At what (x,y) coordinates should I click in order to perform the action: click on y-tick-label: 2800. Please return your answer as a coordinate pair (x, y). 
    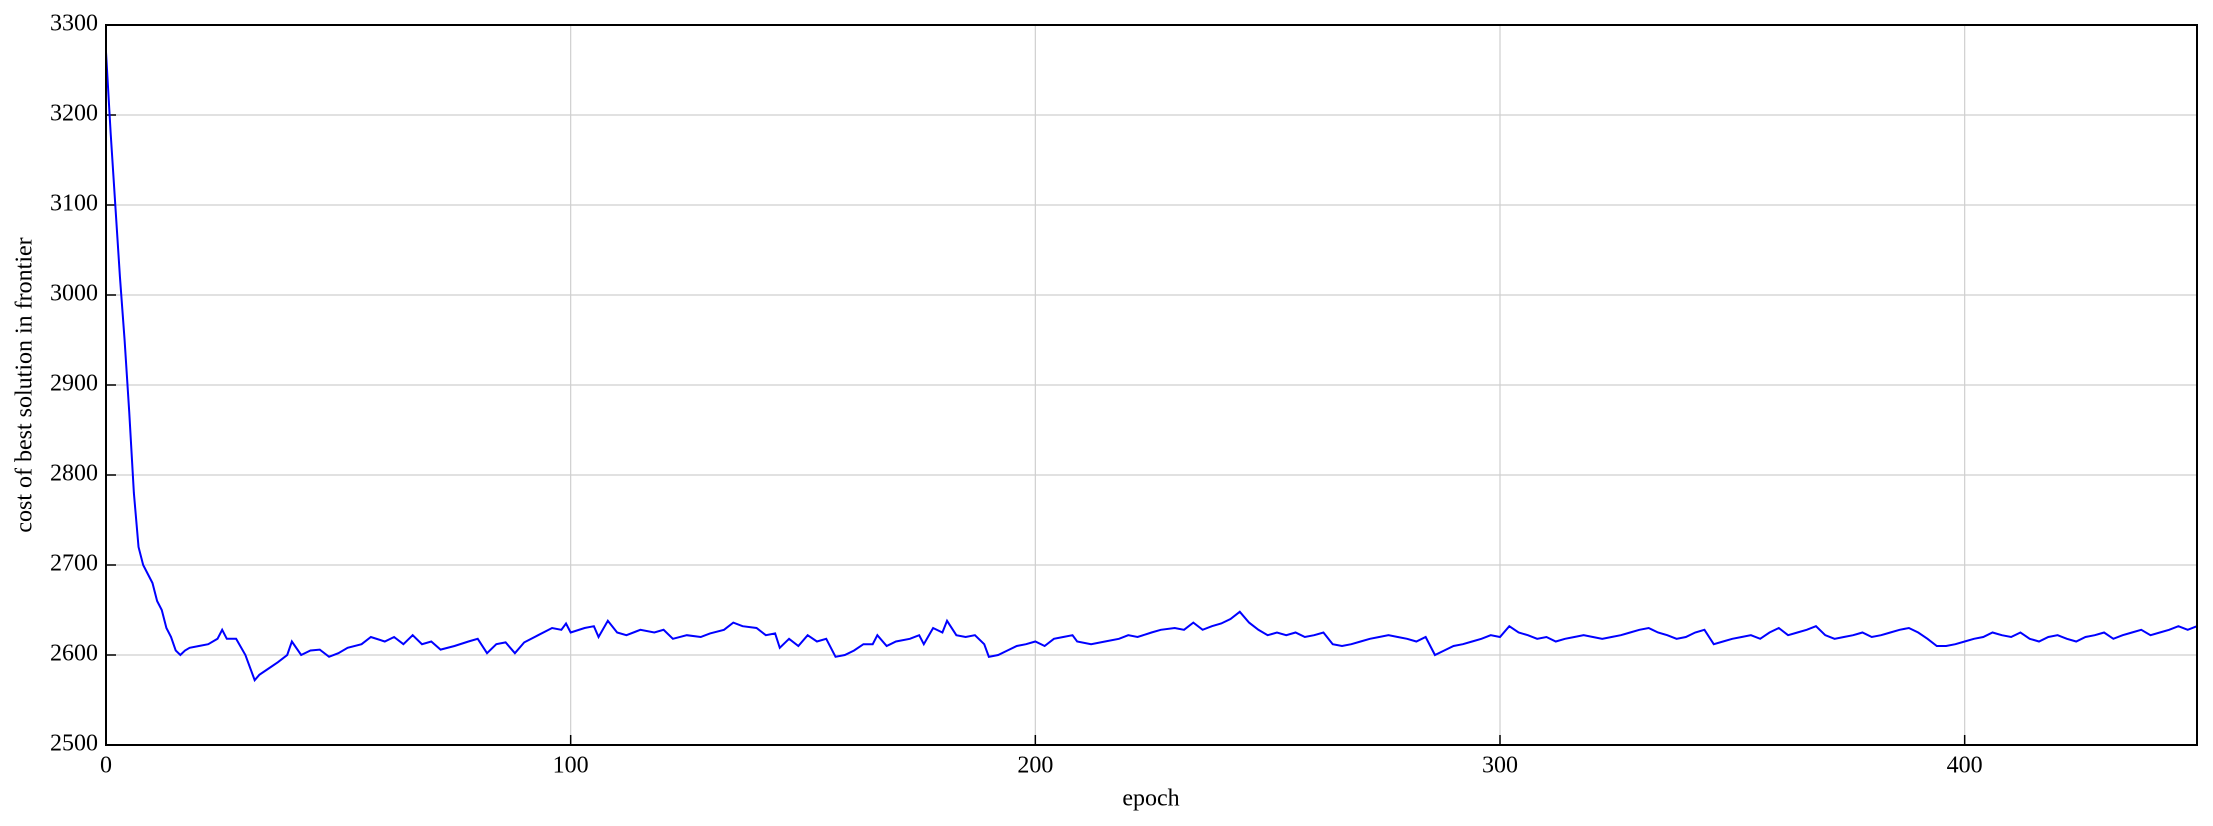
    Looking at the image, I should click on (74, 474).